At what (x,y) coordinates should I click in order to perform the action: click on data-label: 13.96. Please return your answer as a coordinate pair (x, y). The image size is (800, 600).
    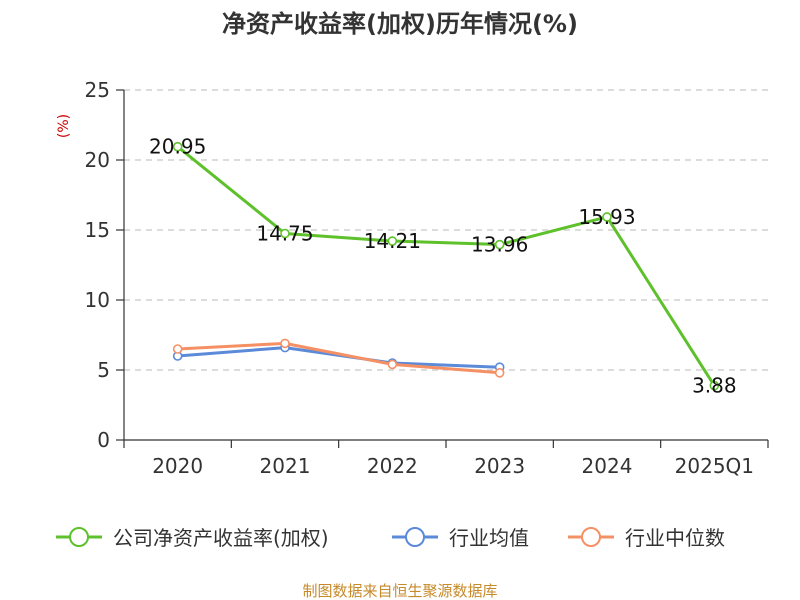
    Looking at the image, I should click on (499, 245).